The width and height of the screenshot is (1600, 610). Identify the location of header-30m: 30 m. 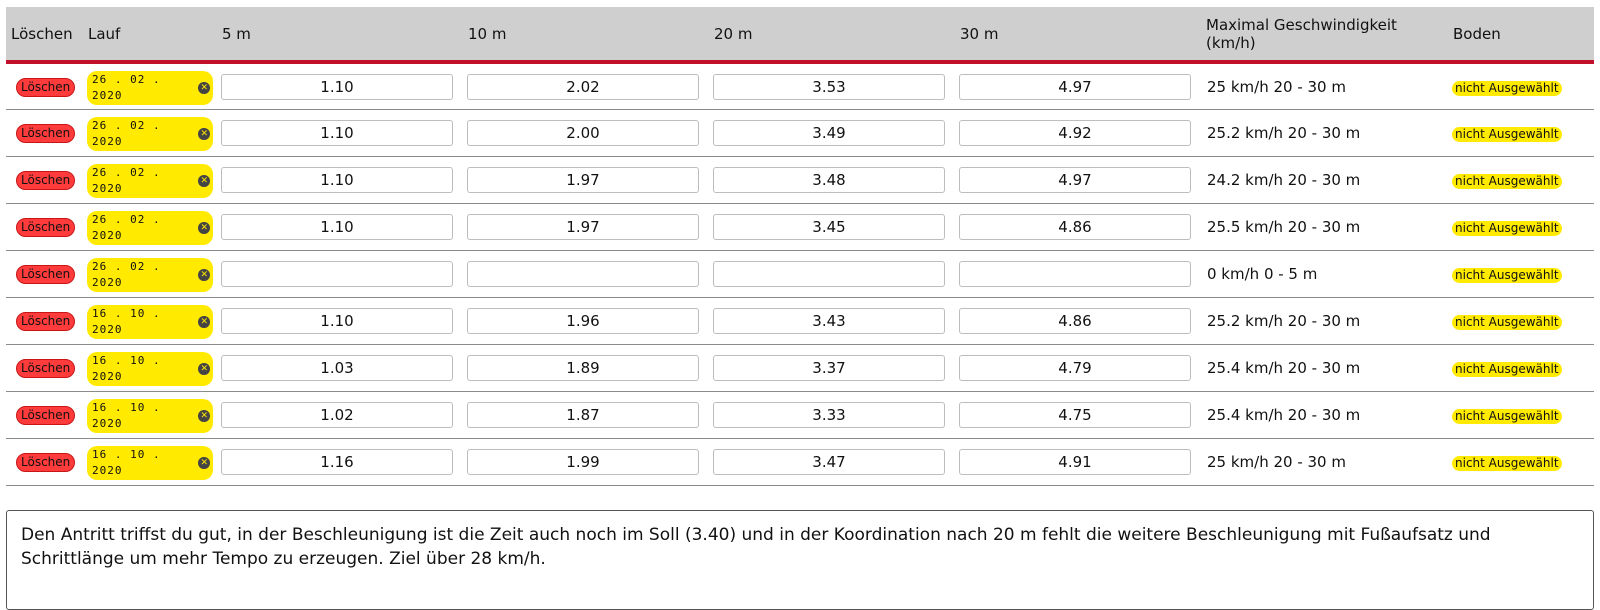
(1078, 35).